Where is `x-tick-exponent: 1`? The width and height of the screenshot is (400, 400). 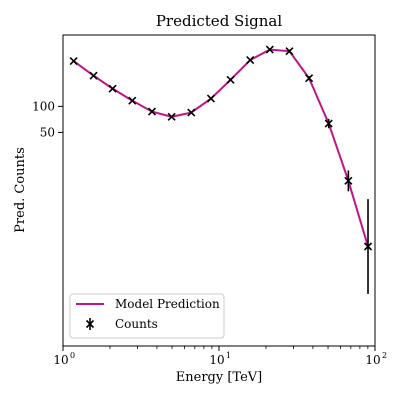
x-tick-exponent: 1 is located at coordinates (228, 355).